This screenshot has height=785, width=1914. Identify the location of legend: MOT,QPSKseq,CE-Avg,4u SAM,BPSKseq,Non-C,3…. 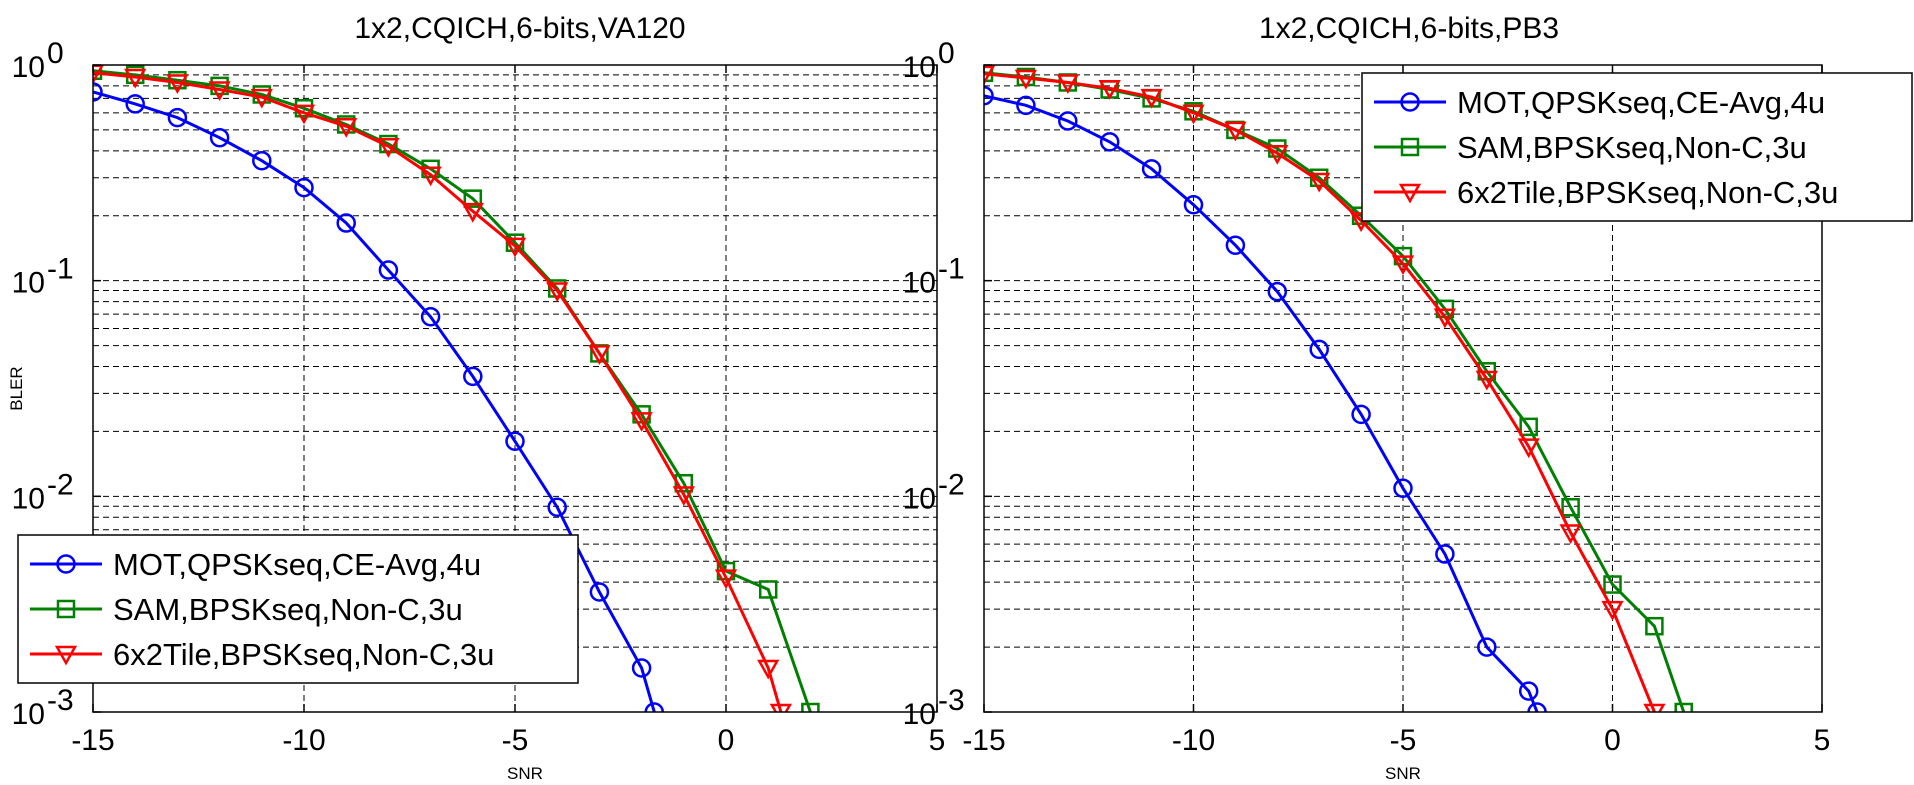
(298, 609).